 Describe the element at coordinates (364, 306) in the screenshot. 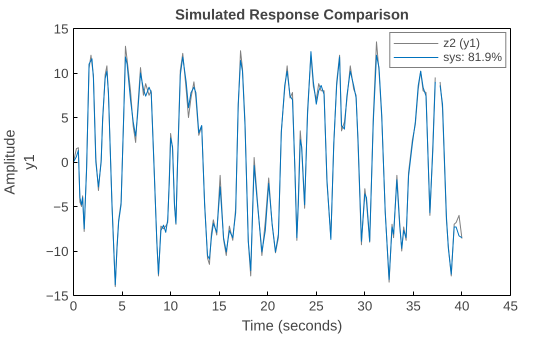

I see `x-tick-label: 30` at that location.